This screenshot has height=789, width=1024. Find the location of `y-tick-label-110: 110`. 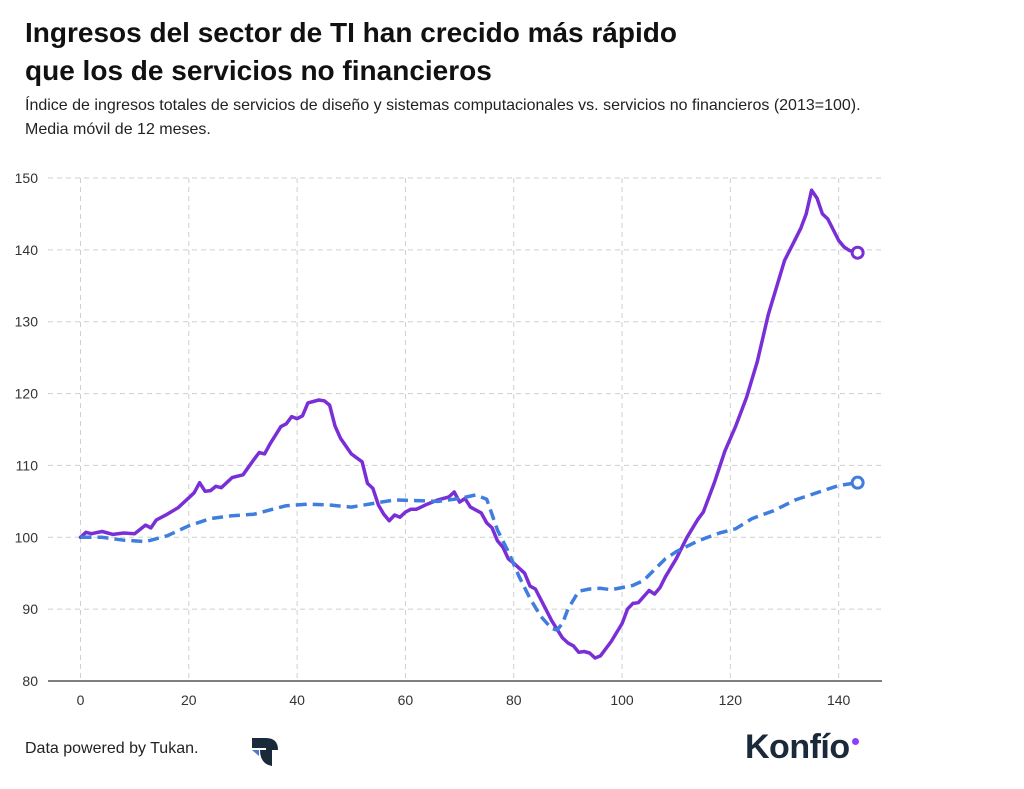

y-tick-label-110: 110 is located at coordinates (27, 465).